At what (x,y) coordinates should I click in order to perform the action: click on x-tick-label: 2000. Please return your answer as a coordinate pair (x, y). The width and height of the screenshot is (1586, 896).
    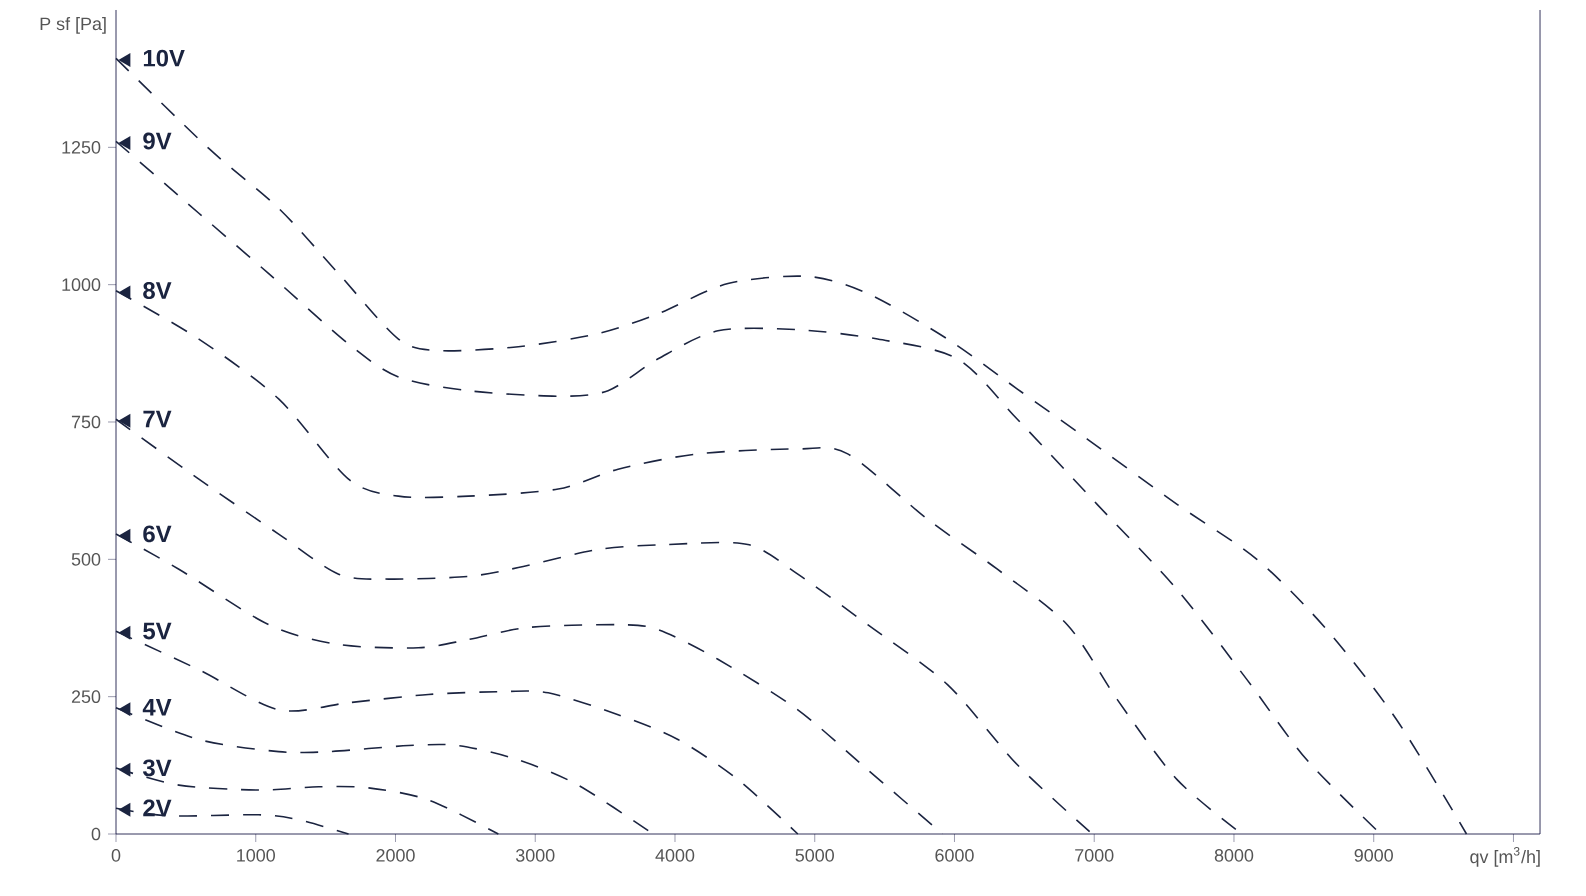
    Looking at the image, I should click on (395, 855).